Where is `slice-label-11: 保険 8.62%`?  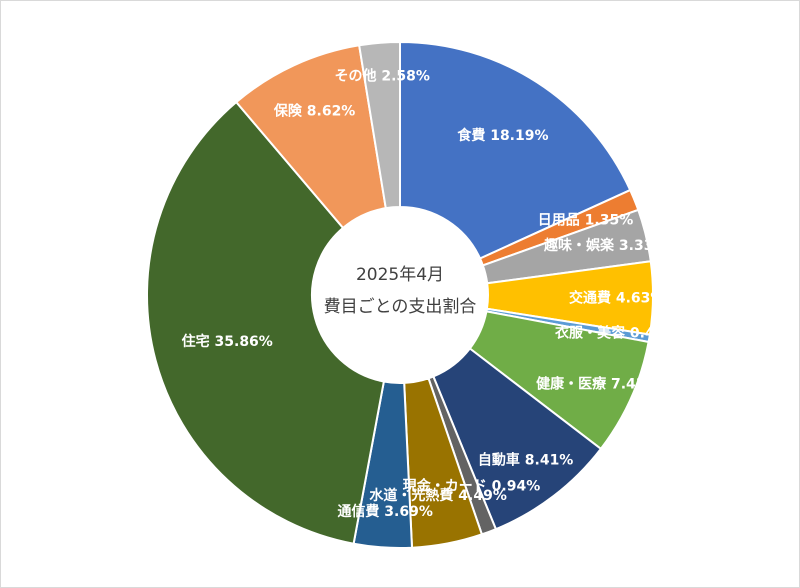
slice-label-11: 保険 8.62% is located at coordinates (314, 110).